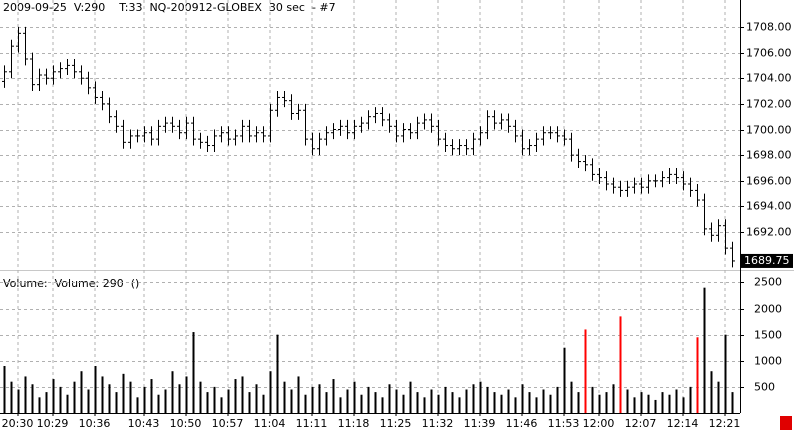 The image size is (794, 433). What do you see at coordinates (769, 104) in the screenshot?
I see `y-tick-label: 1702.00` at bounding box center [769, 104].